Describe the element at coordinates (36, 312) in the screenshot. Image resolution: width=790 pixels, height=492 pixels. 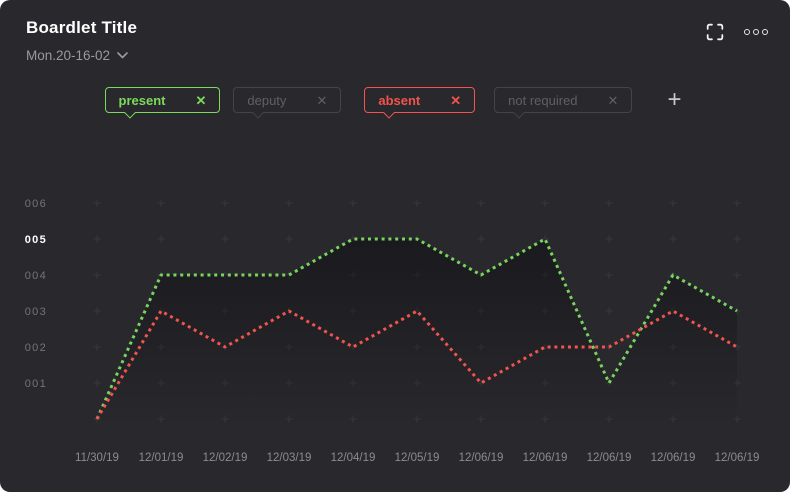
I see `y-axis-label: 003` at that location.